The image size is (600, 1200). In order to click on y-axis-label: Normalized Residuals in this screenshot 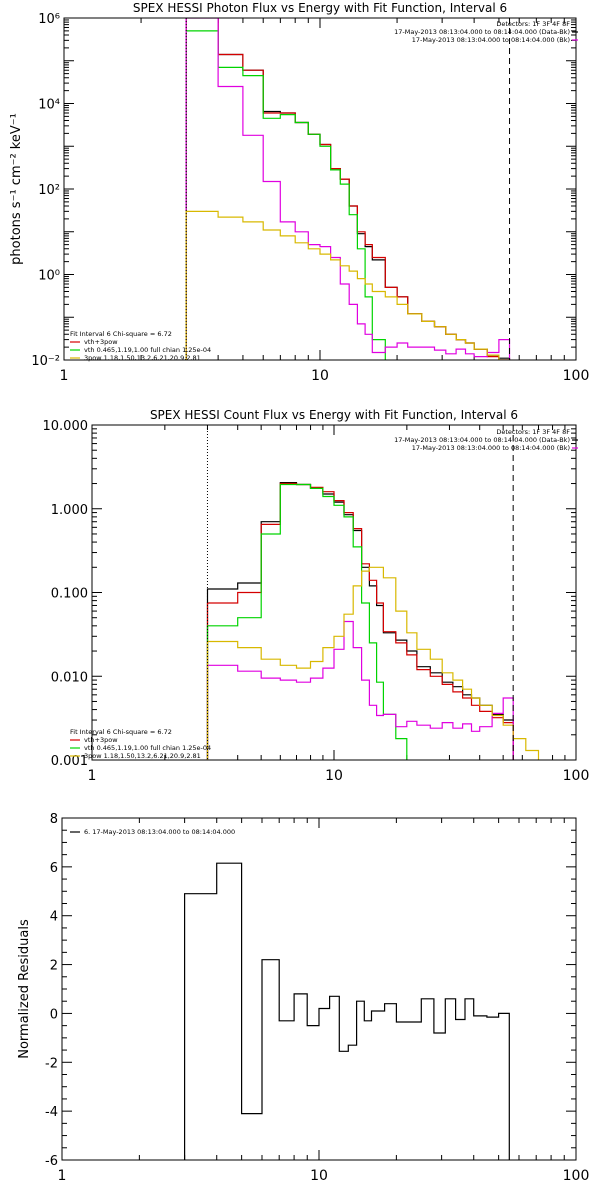, I will do `click(24, 989)`.